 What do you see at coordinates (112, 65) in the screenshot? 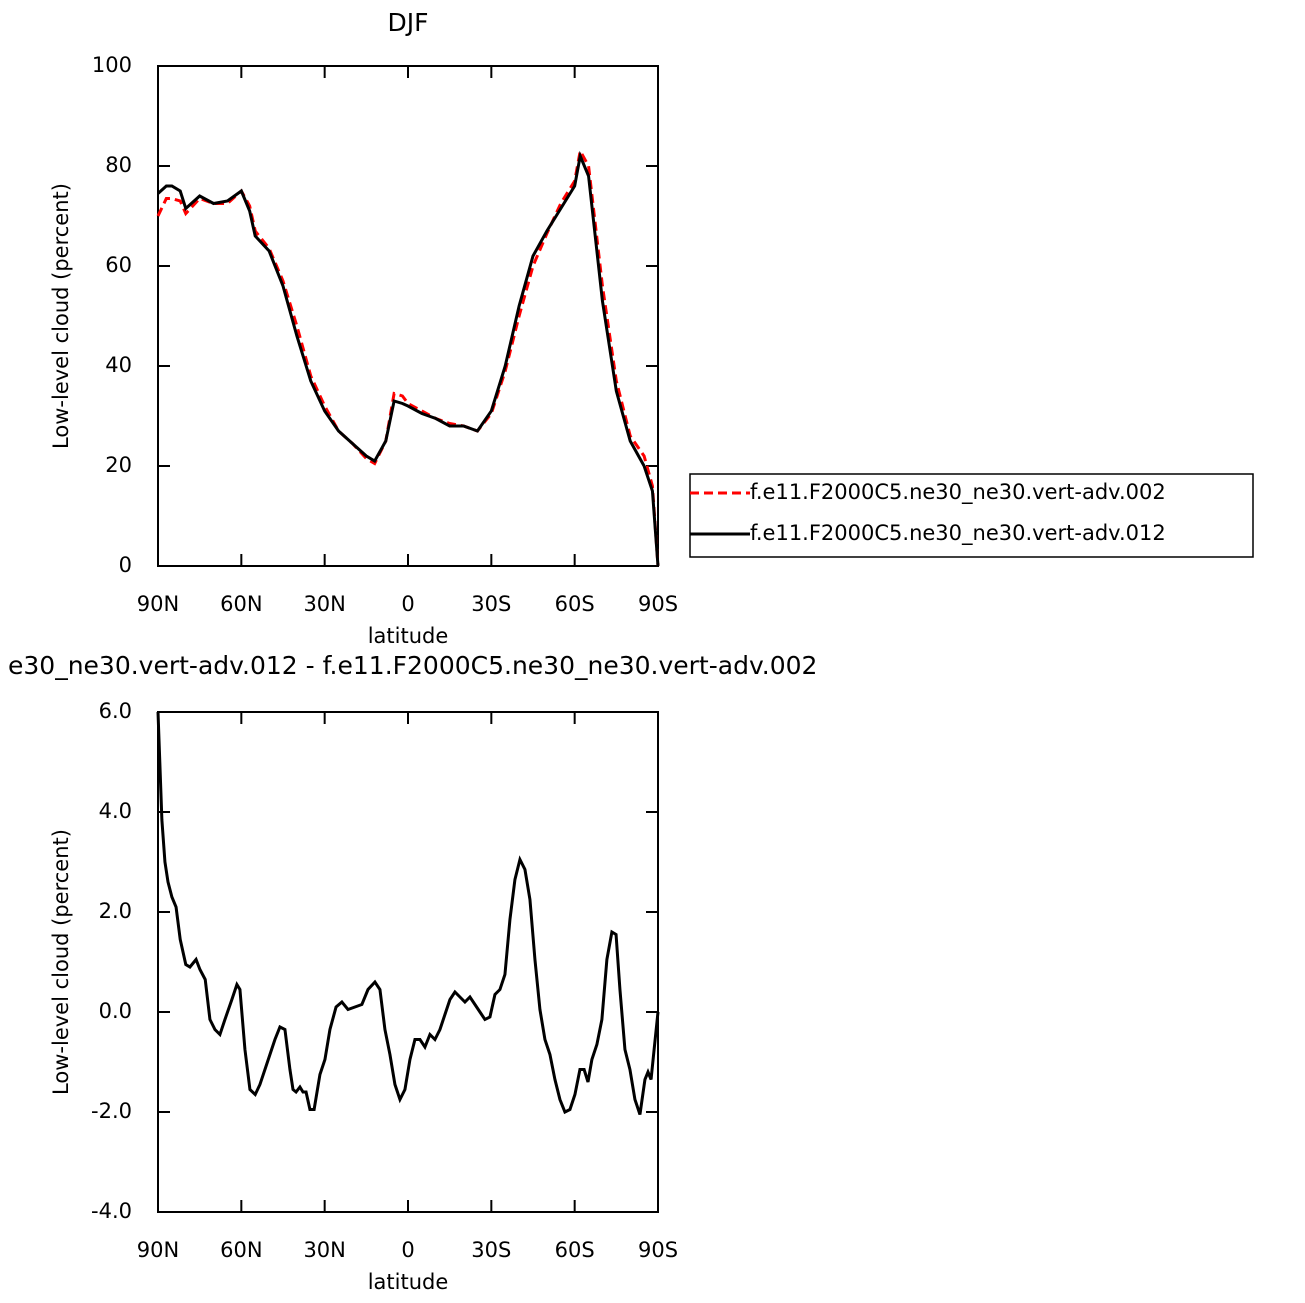
I see `y-tick-label: 100` at bounding box center [112, 65].